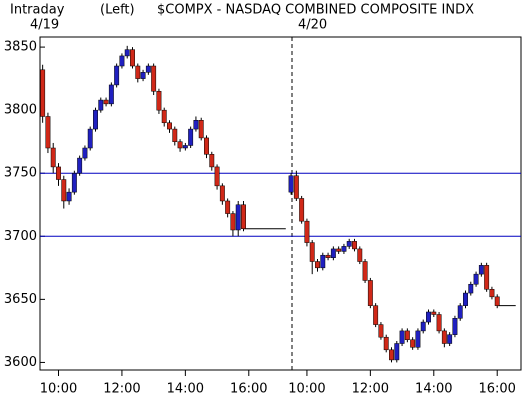  I want to click on mode-label: Intraday, so click(37, 10).